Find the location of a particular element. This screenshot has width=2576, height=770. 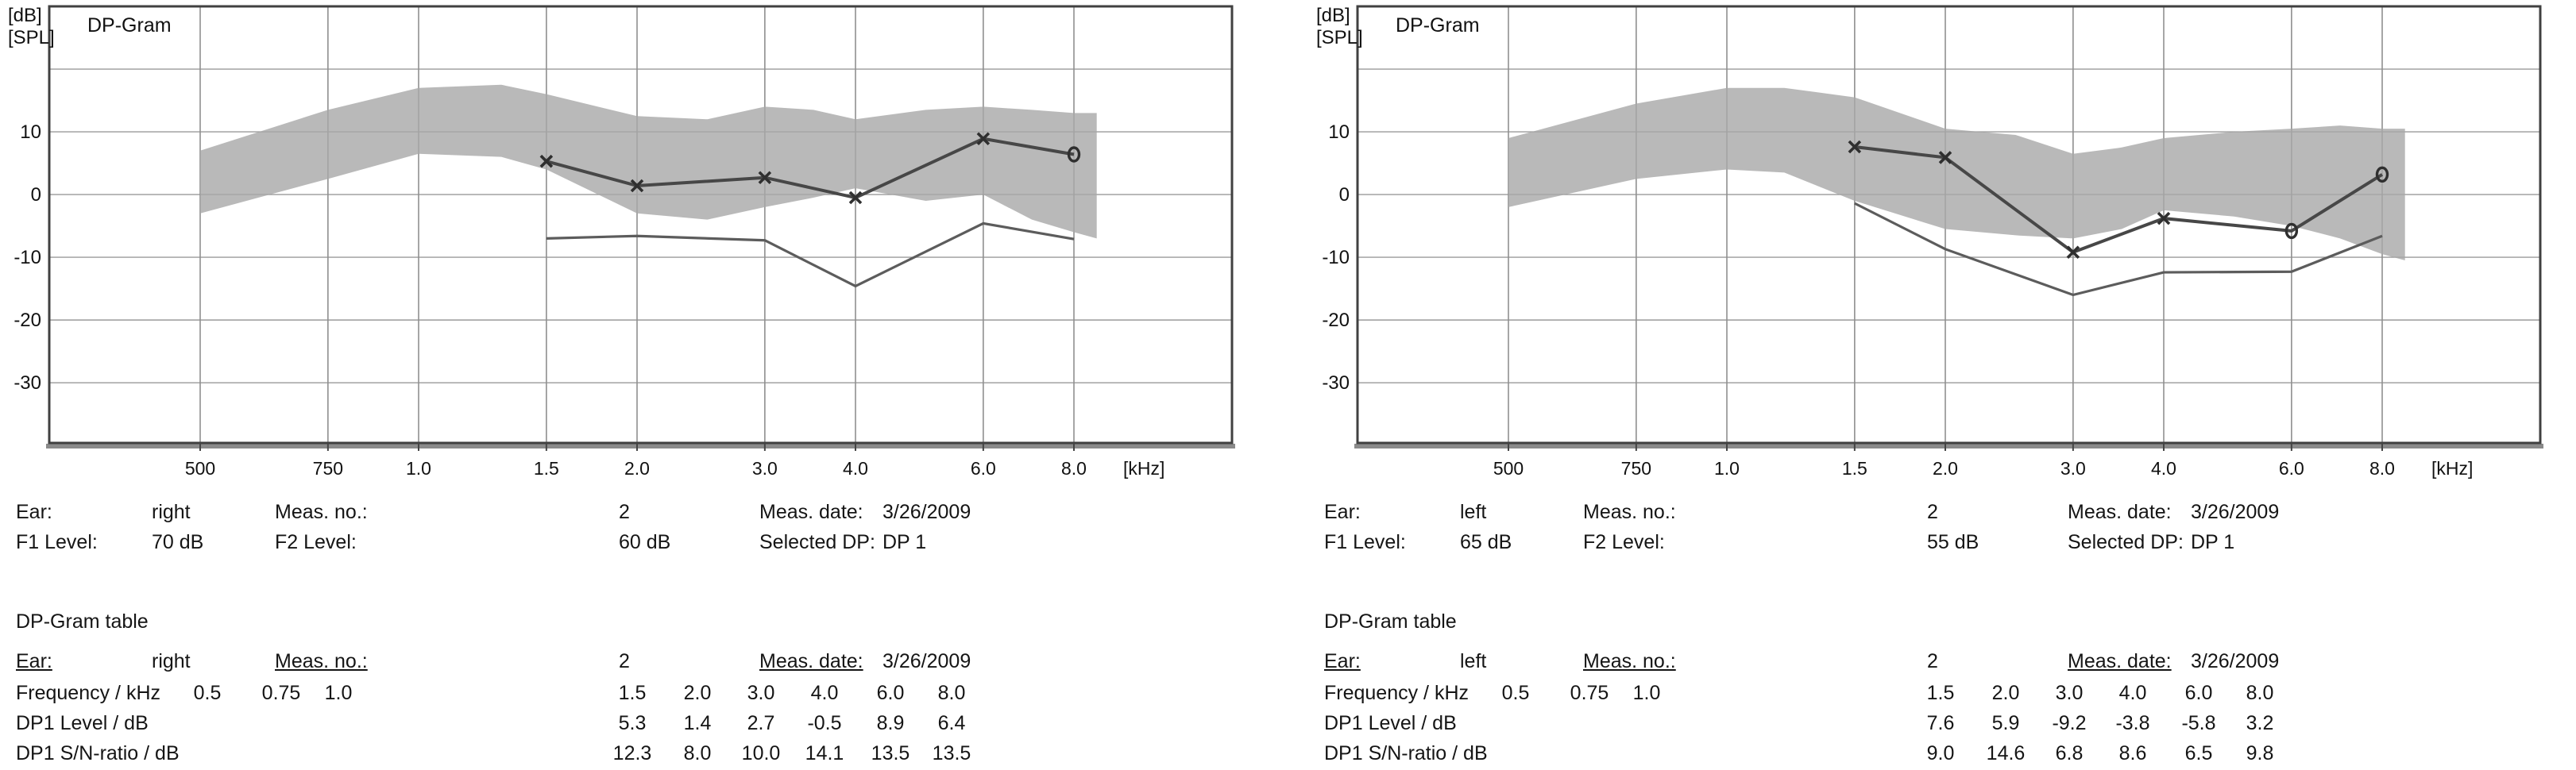

y-tick-label: -20 is located at coordinates (28, 320).